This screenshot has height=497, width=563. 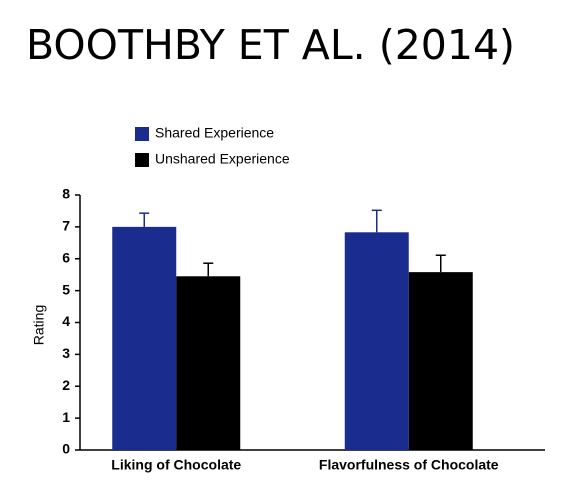 What do you see at coordinates (66, 321) in the screenshot?
I see `y-tick-label: 4` at bounding box center [66, 321].